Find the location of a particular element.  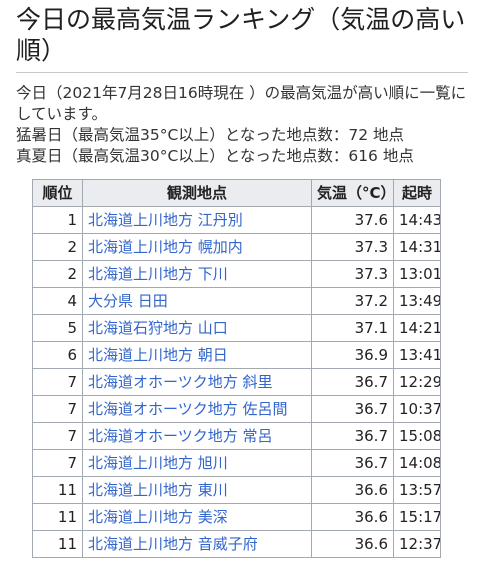

place-cell: 北海道上川地方 幌加内 is located at coordinates (197, 247).